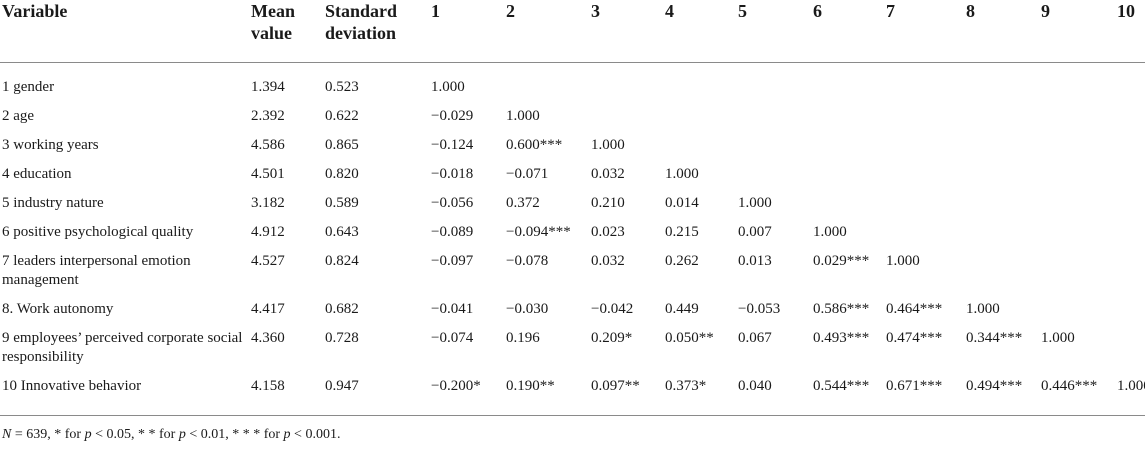 The image size is (1145, 449). I want to click on cell-mean: 1.394, so click(268, 87).